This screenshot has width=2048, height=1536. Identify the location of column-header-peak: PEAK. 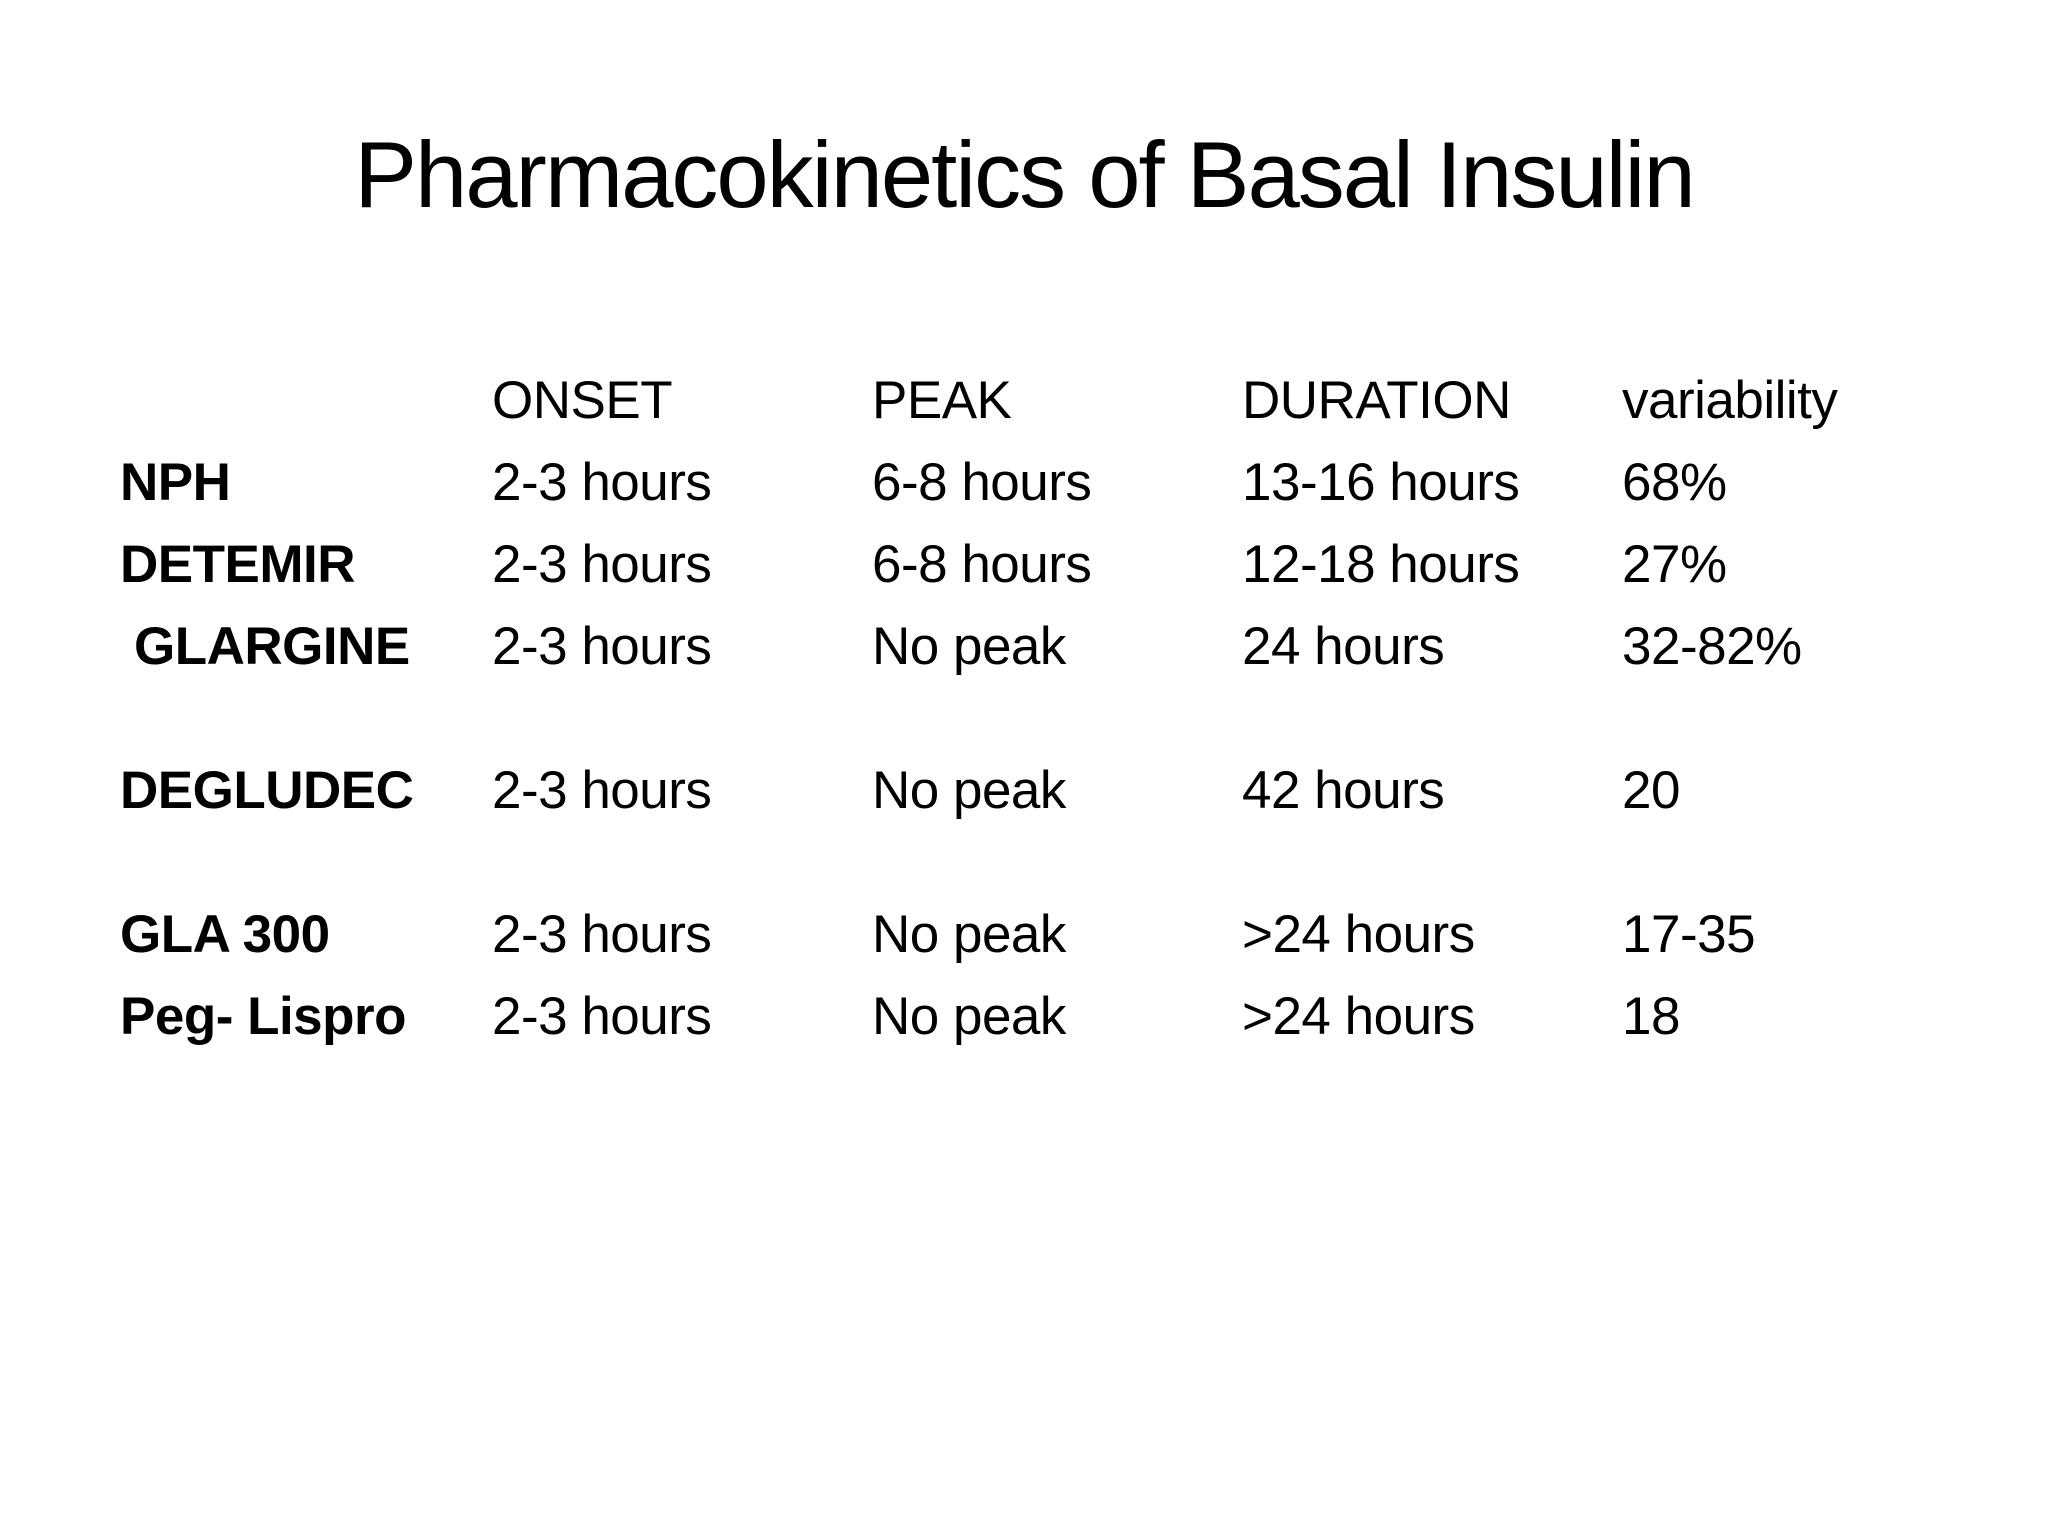
(942, 400).